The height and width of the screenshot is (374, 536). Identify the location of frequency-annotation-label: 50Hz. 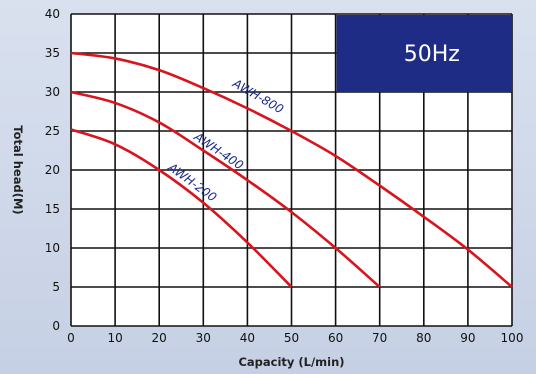
(432, 54).